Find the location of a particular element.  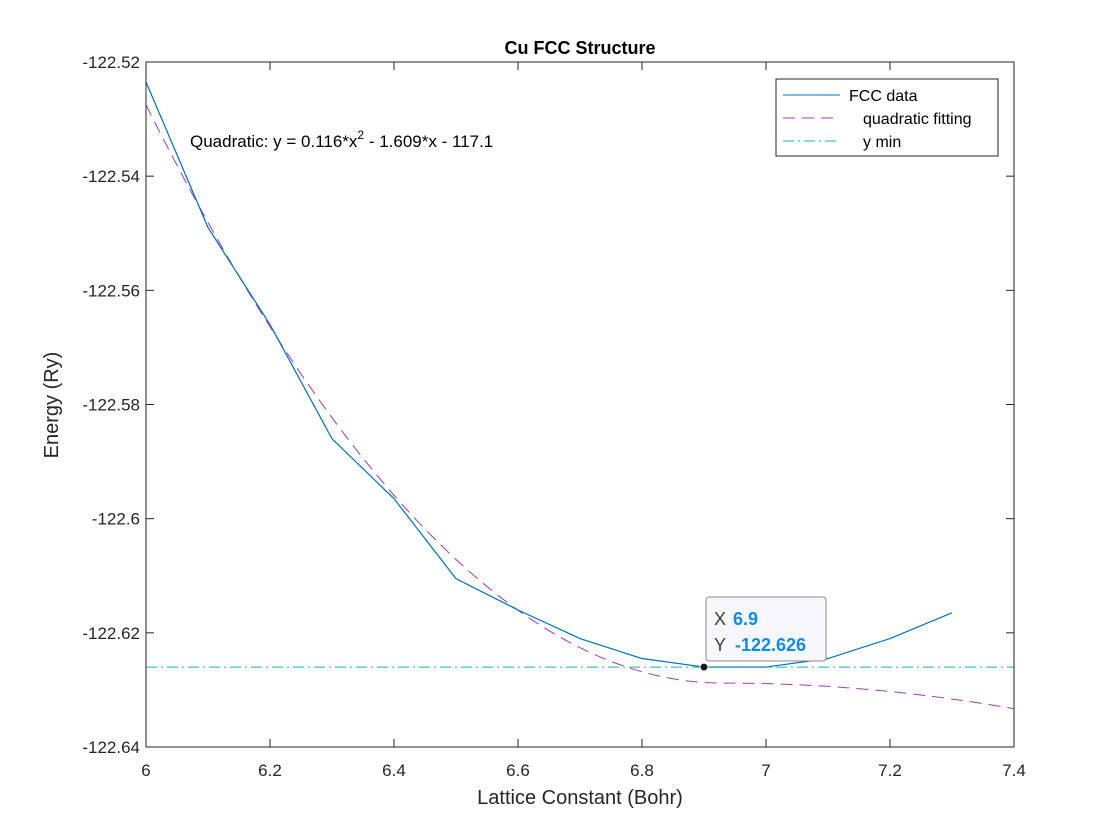

y-tick-label: -122.58 is located at coordinates (111, 405).